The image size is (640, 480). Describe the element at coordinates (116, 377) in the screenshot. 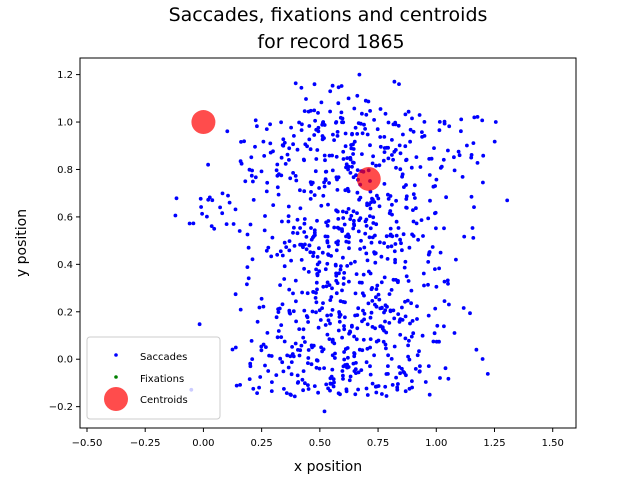

I see `legend-marker-fixations` at that location.